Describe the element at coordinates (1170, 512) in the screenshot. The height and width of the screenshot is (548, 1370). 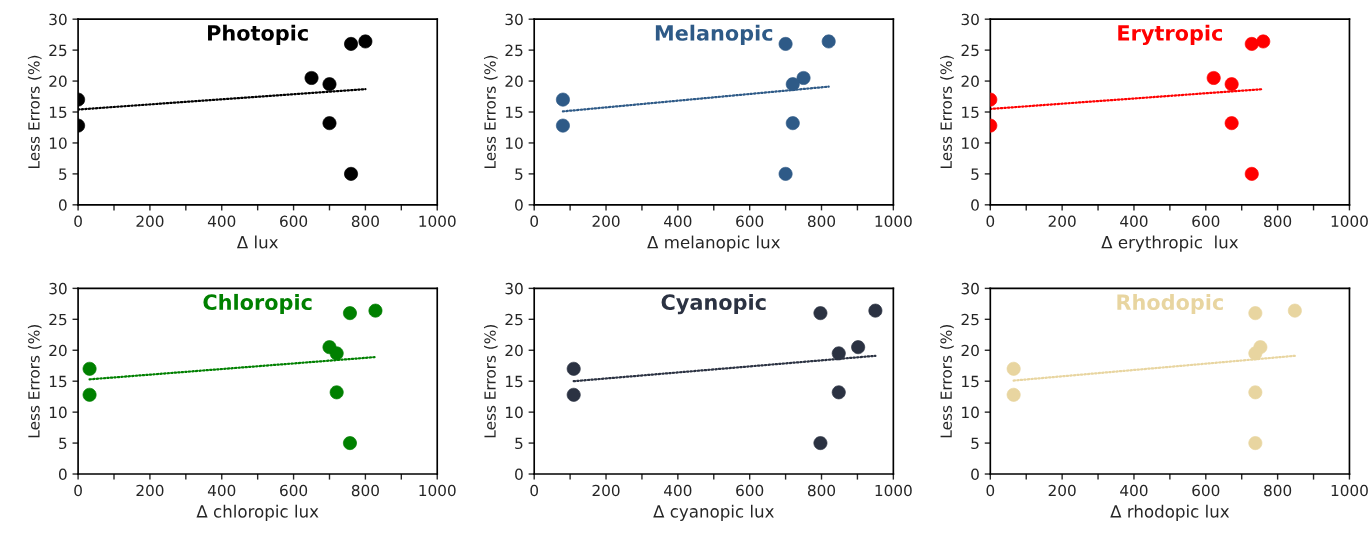
I see `x-axis-title: Δ rhodopic lux` at that location.